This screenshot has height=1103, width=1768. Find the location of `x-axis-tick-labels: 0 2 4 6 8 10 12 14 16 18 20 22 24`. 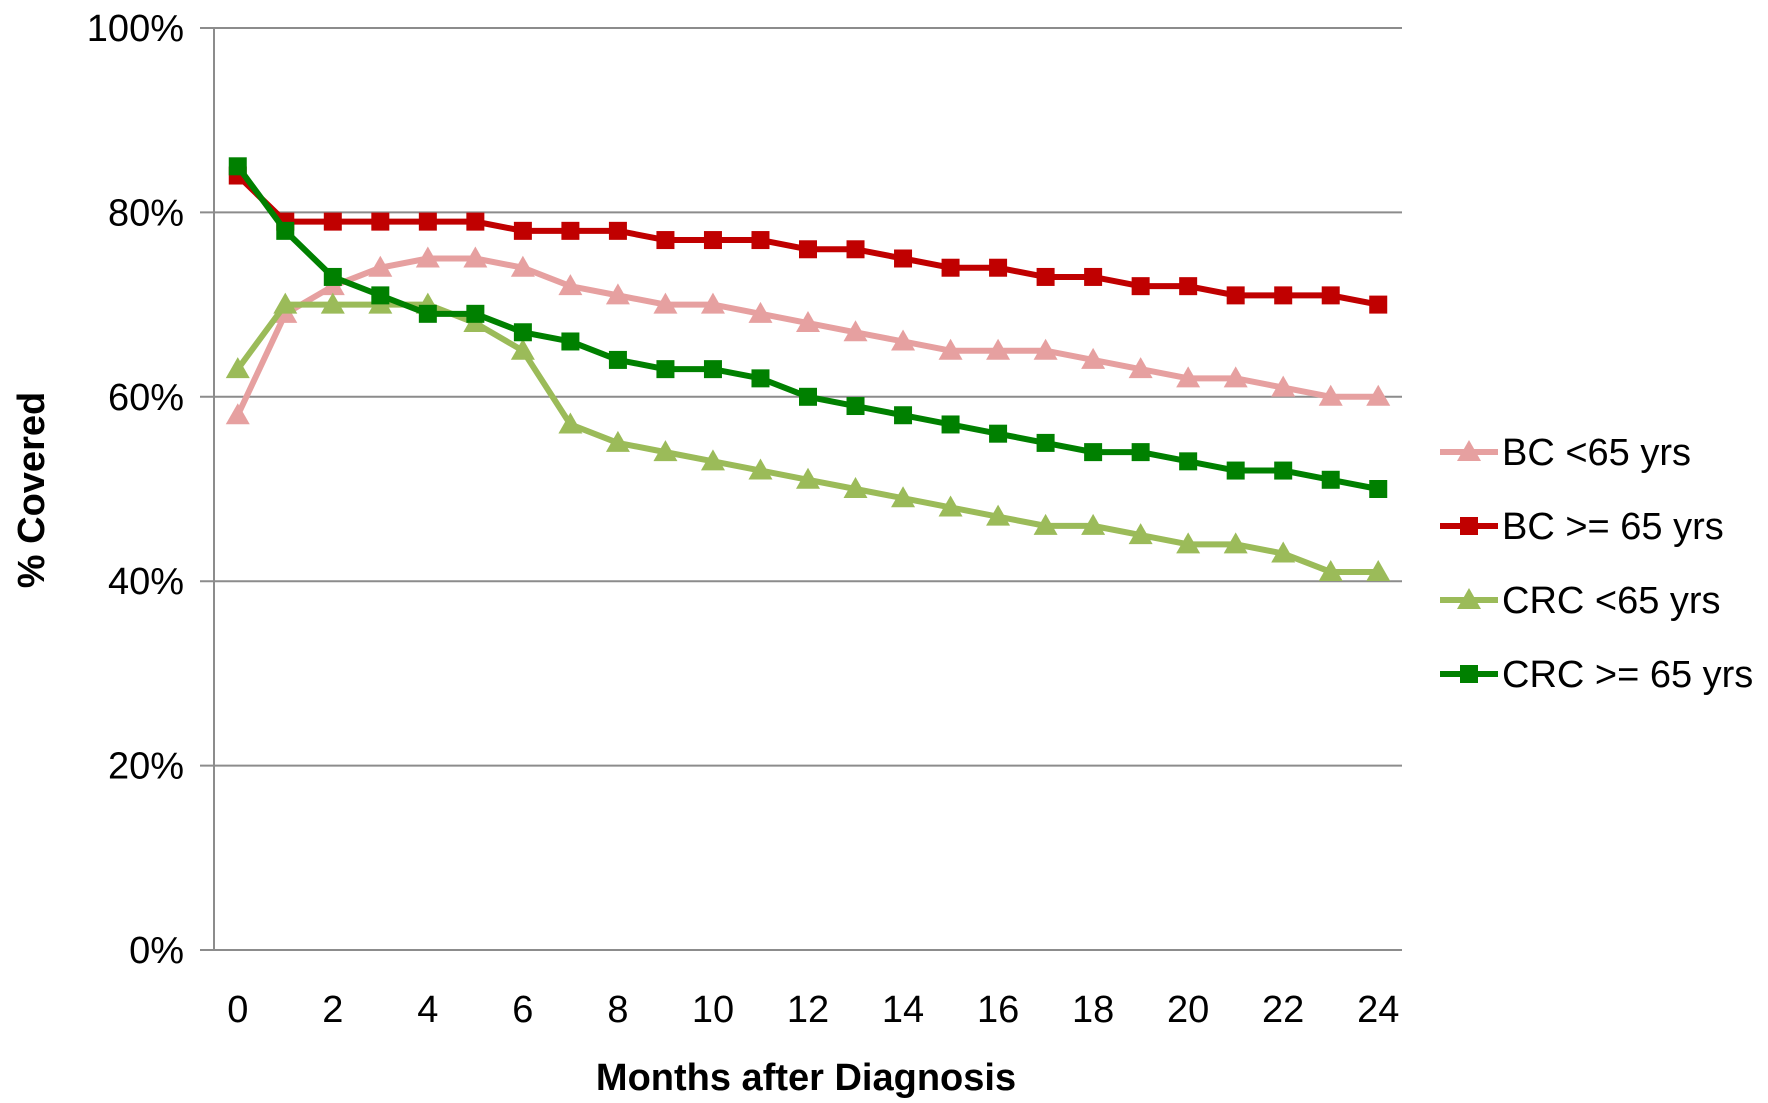

x-axis-tick-labels: 0 2 4 6 8 10 12 14 16 18 20 22 24 is located at coordinates (813, 1010).